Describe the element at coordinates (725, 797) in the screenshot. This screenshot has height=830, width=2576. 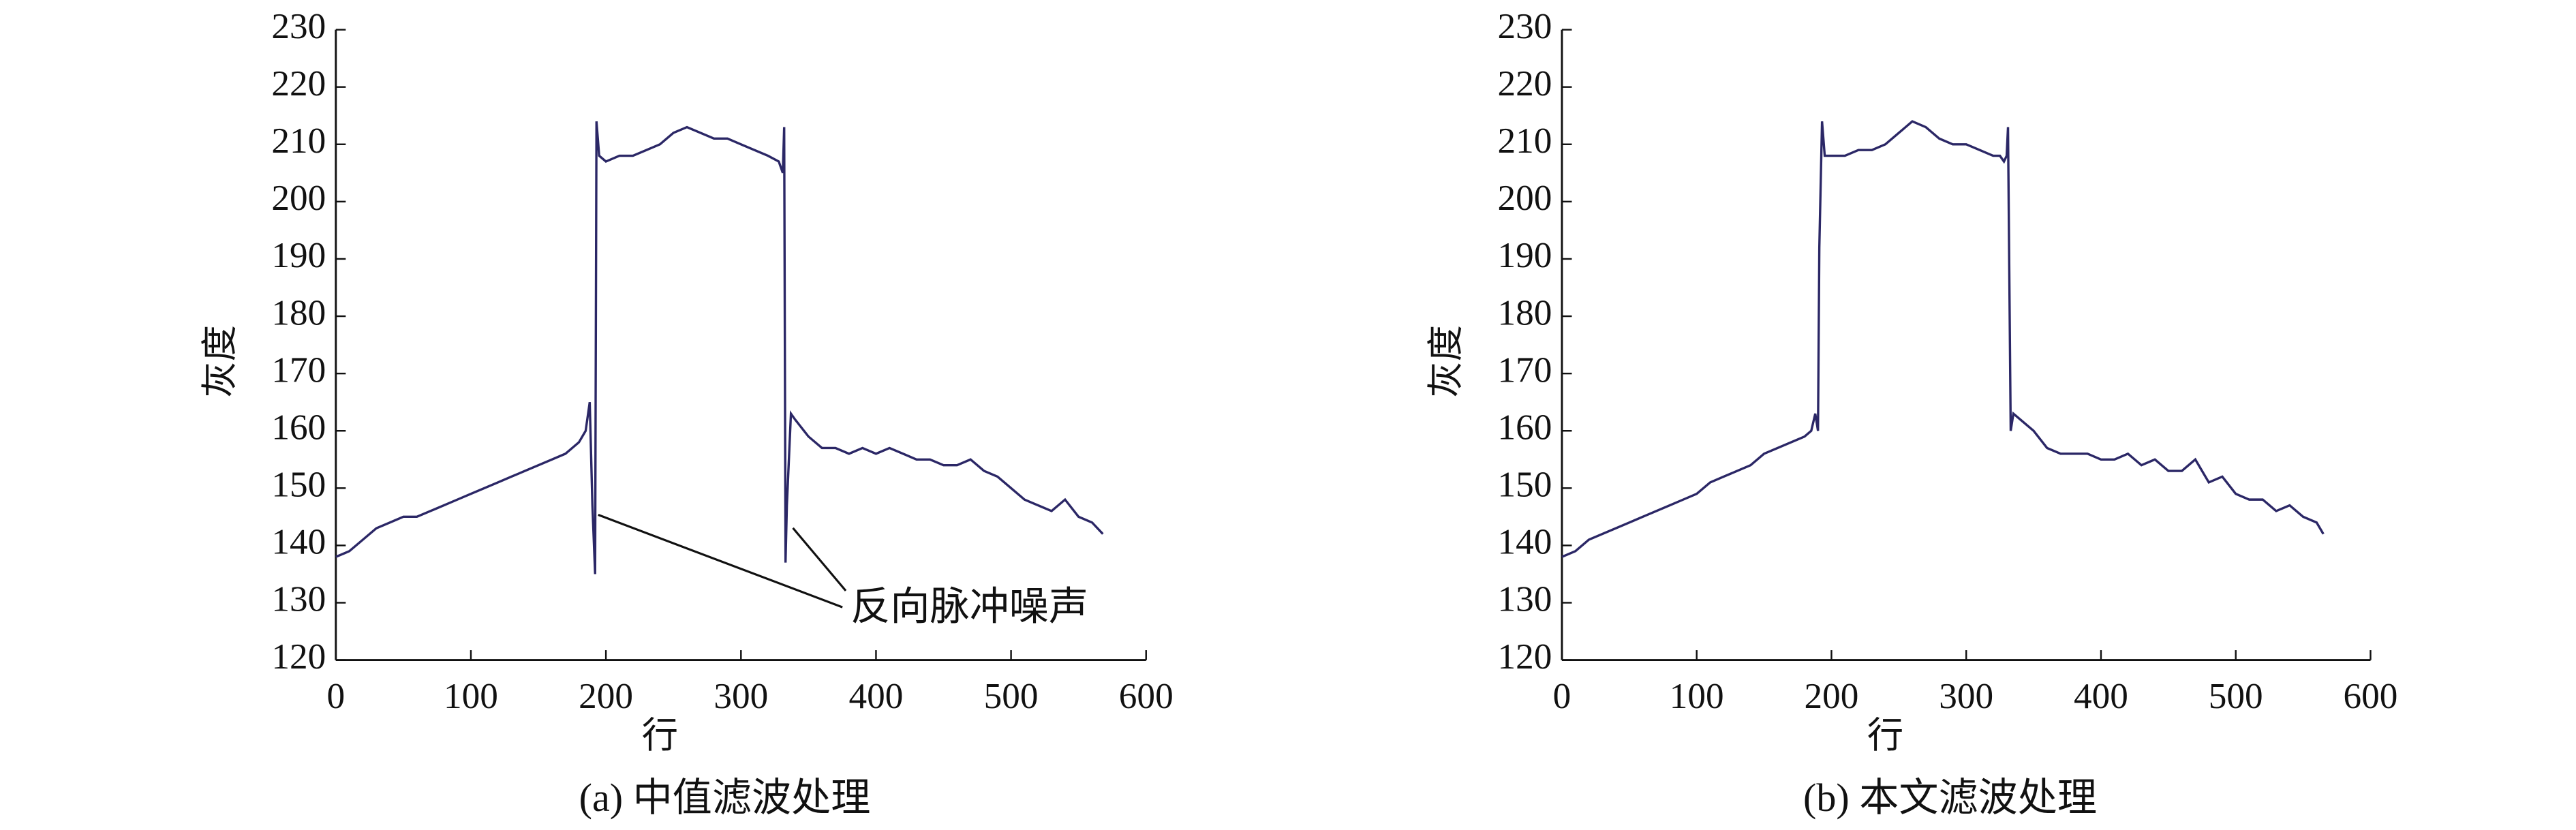
I see `caption: (a) 中值滤波处理` at that location.